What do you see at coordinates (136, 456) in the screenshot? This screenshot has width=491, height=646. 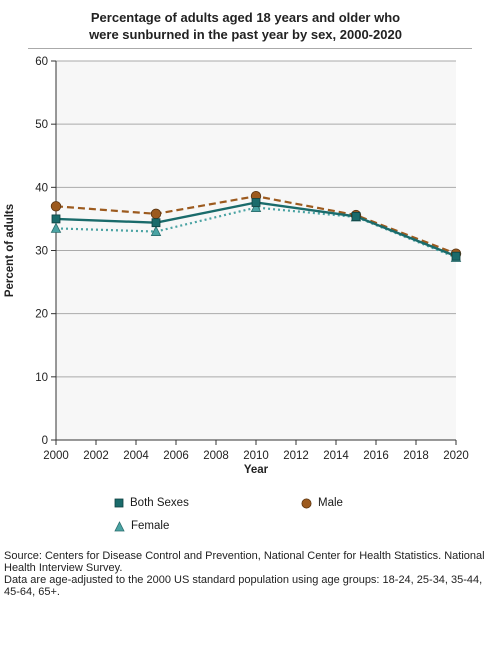 I see `x-tick-label: 2004` at bounding box center [136, 456].